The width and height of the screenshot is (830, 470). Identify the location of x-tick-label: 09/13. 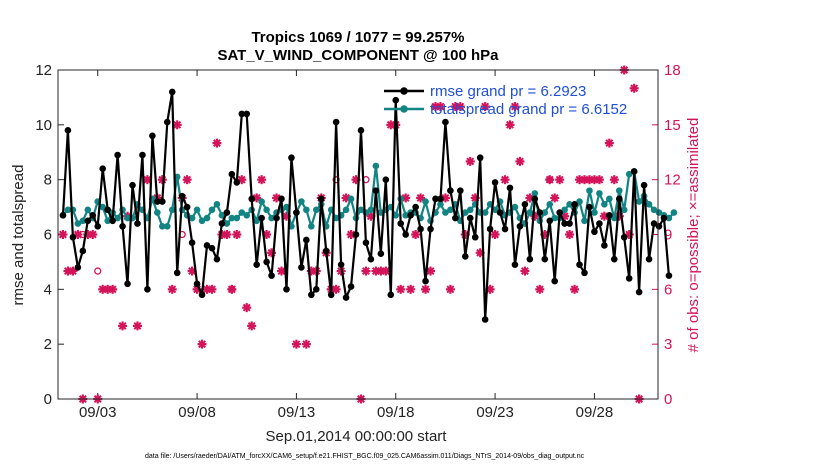
(297, 412).